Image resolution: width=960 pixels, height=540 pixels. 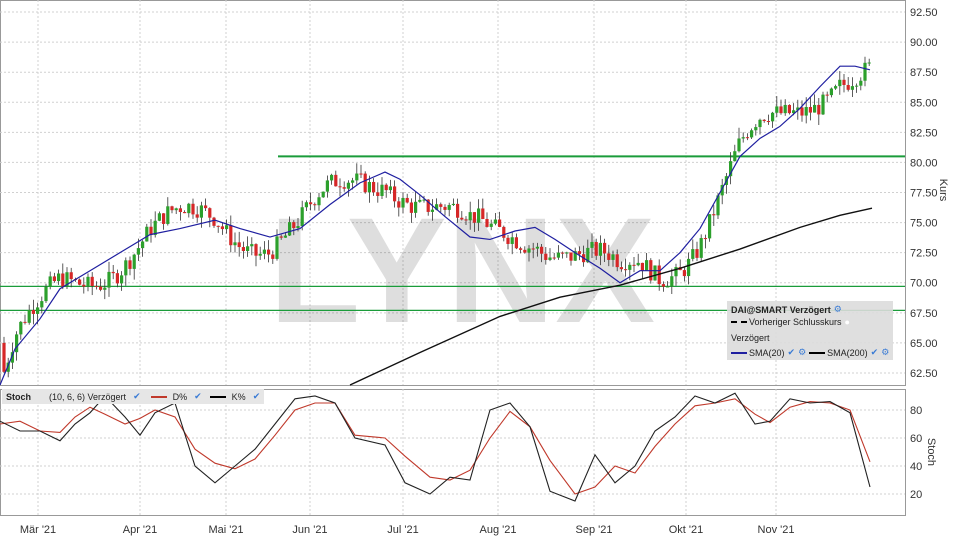 I want to click on x-tick-label: Nov '21, so click(x=776, y=530).